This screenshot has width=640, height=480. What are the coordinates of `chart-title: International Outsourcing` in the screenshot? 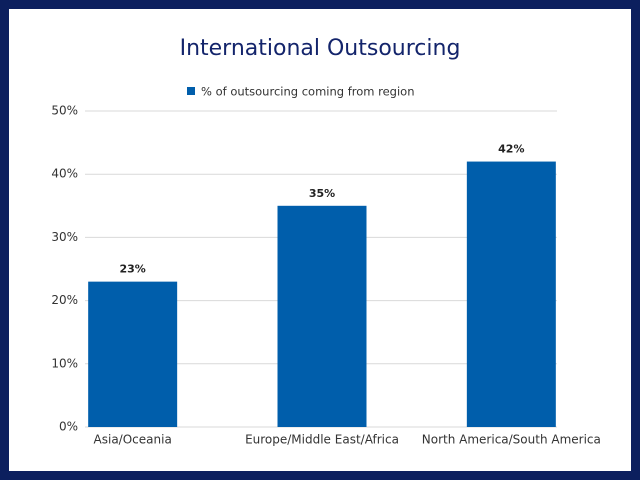 It's located at (320, 48).